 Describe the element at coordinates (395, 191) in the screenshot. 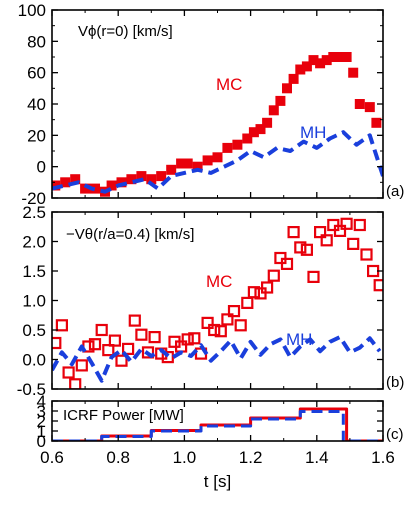

I see `panel-label: (a)` at that location.